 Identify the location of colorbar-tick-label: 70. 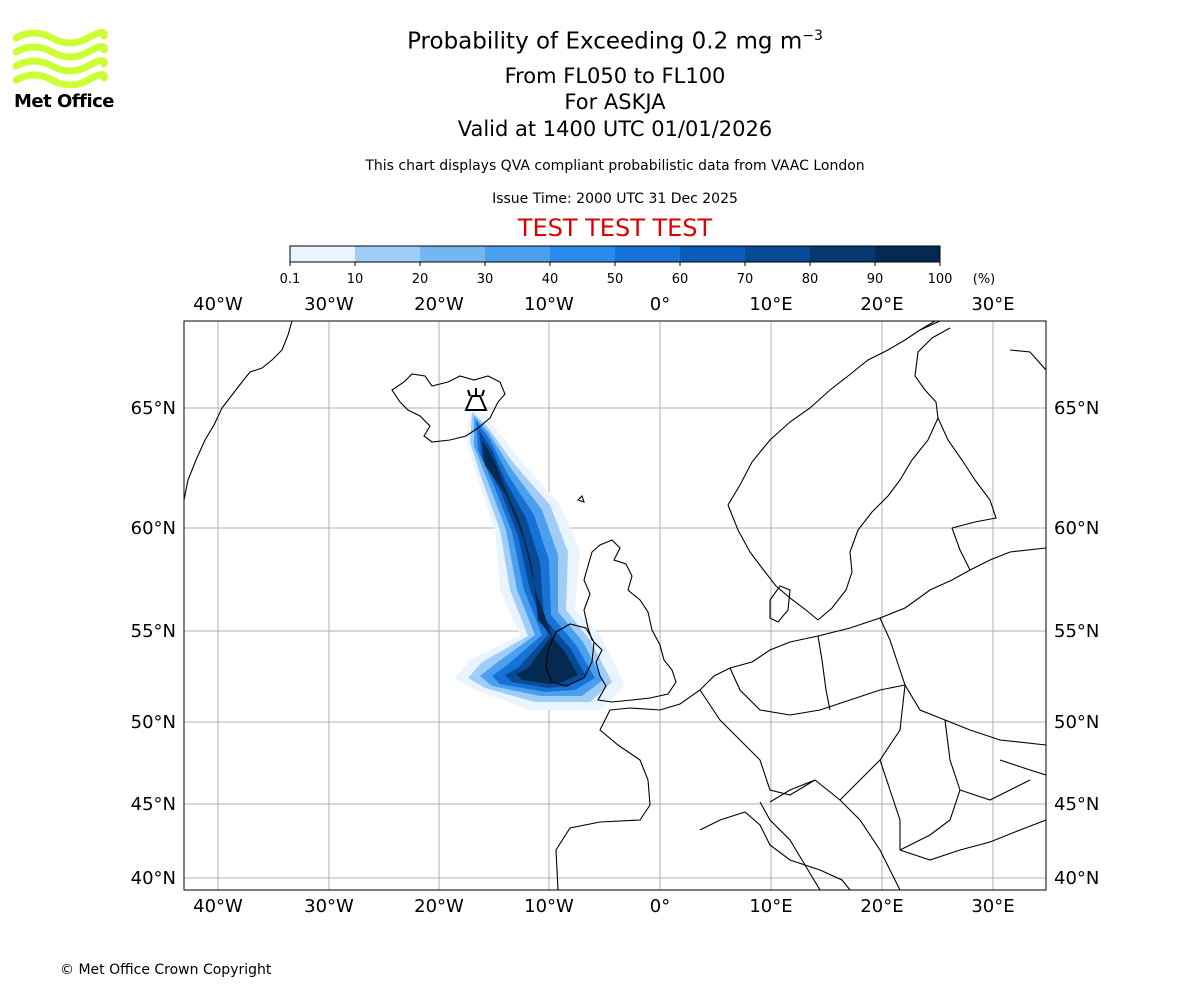
(745, 279).